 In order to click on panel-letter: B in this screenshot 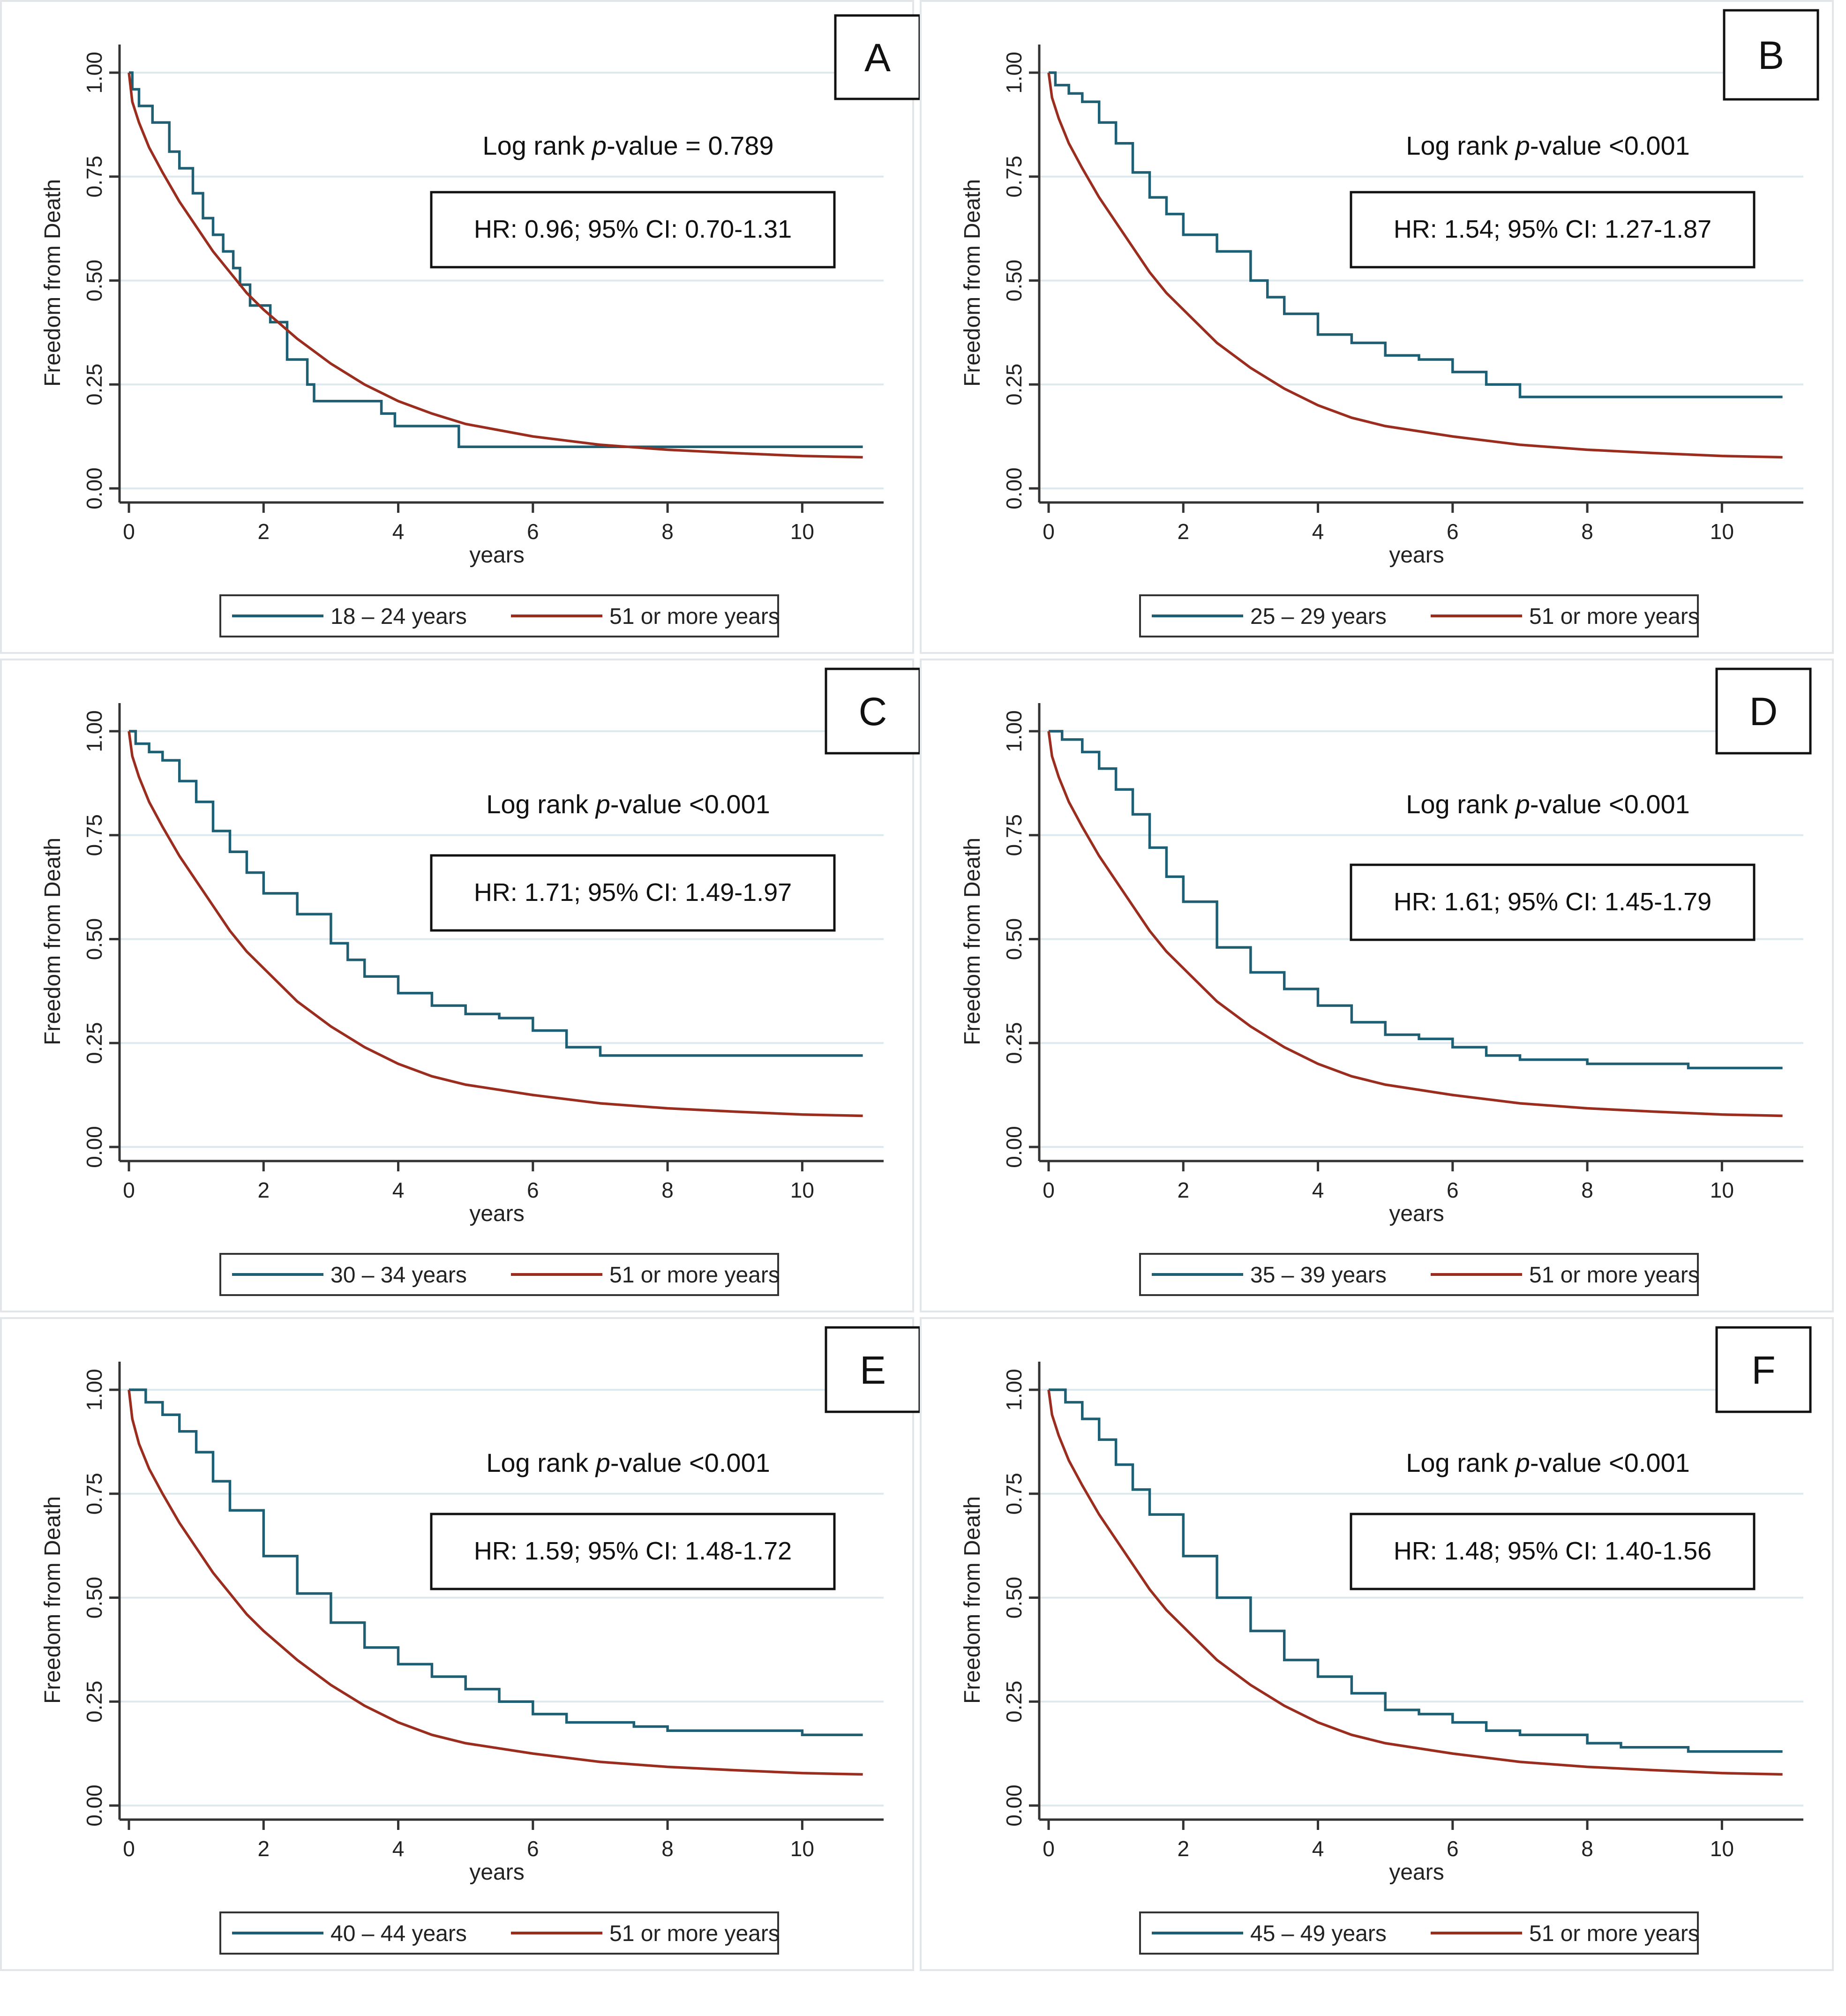, I will do `click(1771, 55)`.